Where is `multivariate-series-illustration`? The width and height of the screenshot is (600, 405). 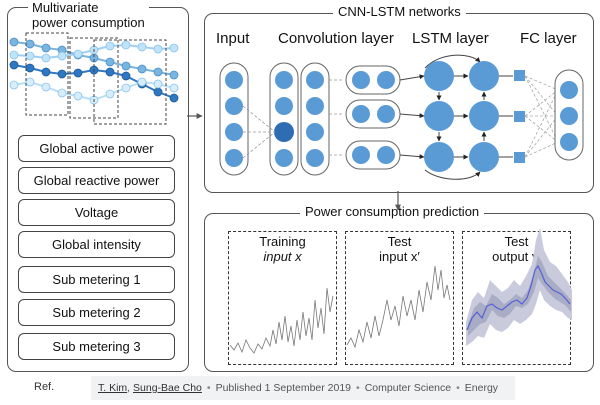 multivariate-series-illustration is located at coordinates (94, 78).